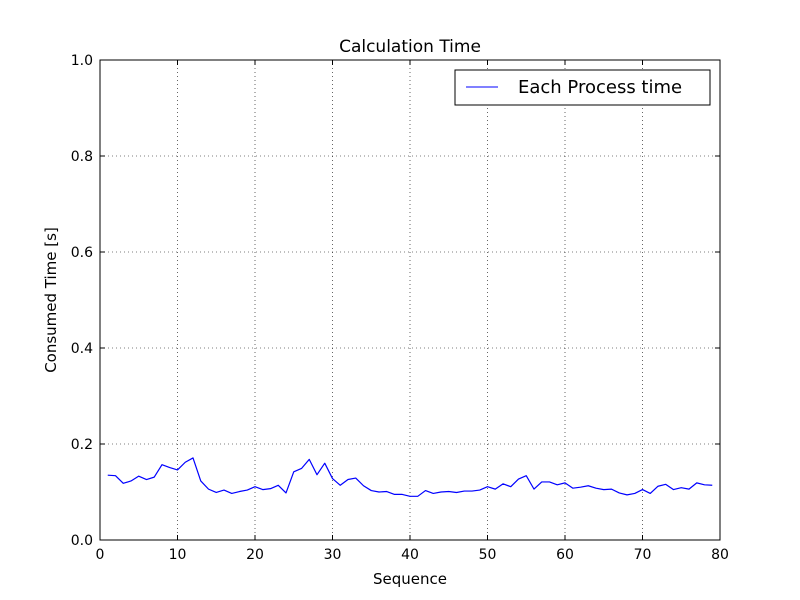 Image resolution: width=800 pixels, height=600 pixels. Describe the element at coordinates (410, 579) in the screenshot. I see `x-axis-label: Sequence` at that location.